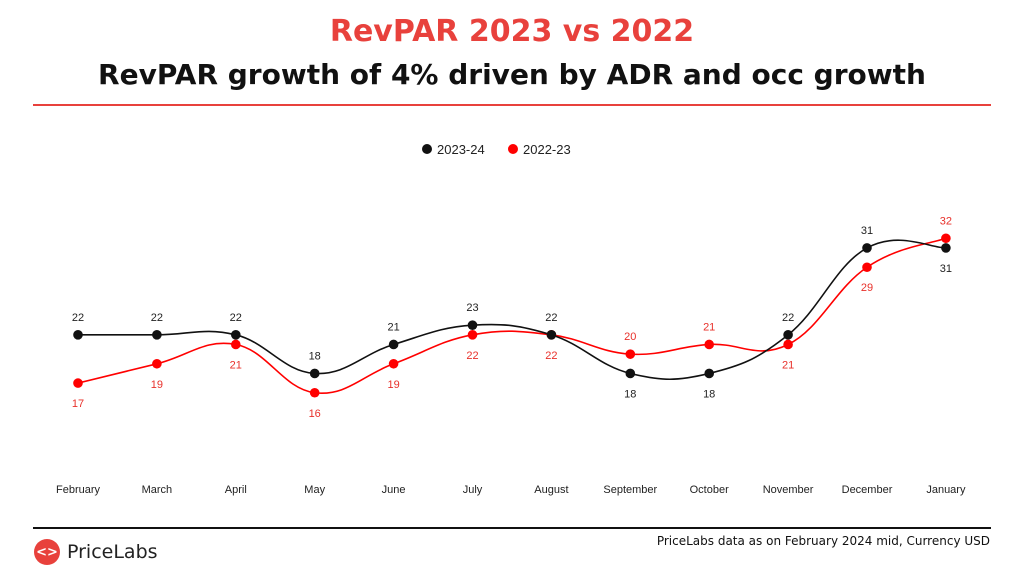 This screenshot has height=576, width=1024. What do you see at coordinates (867, 288) in the screenshot?
I see `data-label-2022-23-december: 29` at bounding box center [867, 288].